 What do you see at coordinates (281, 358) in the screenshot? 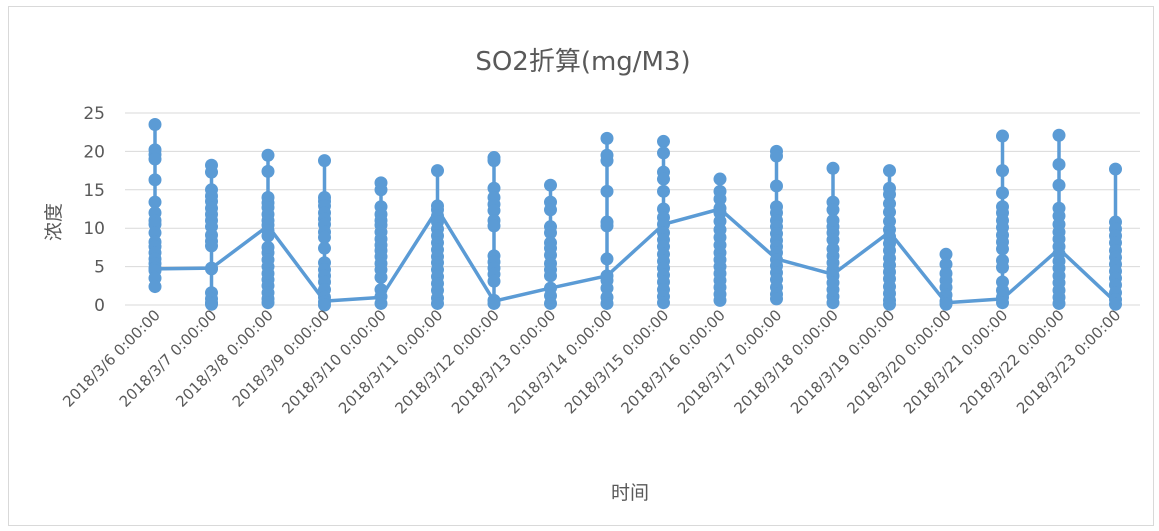
I see `x-tick-label: 2018/3/9 0:00:00` at bounding box center [281, 358].